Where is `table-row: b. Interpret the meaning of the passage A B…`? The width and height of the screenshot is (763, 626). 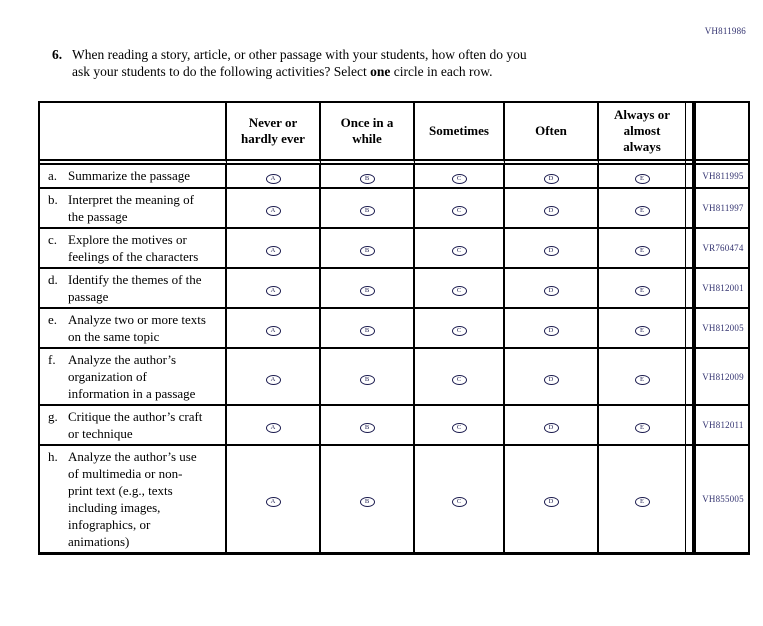 table-row: b. Interpret the meaning of the passage A B… is located at coordinates (394, 209).